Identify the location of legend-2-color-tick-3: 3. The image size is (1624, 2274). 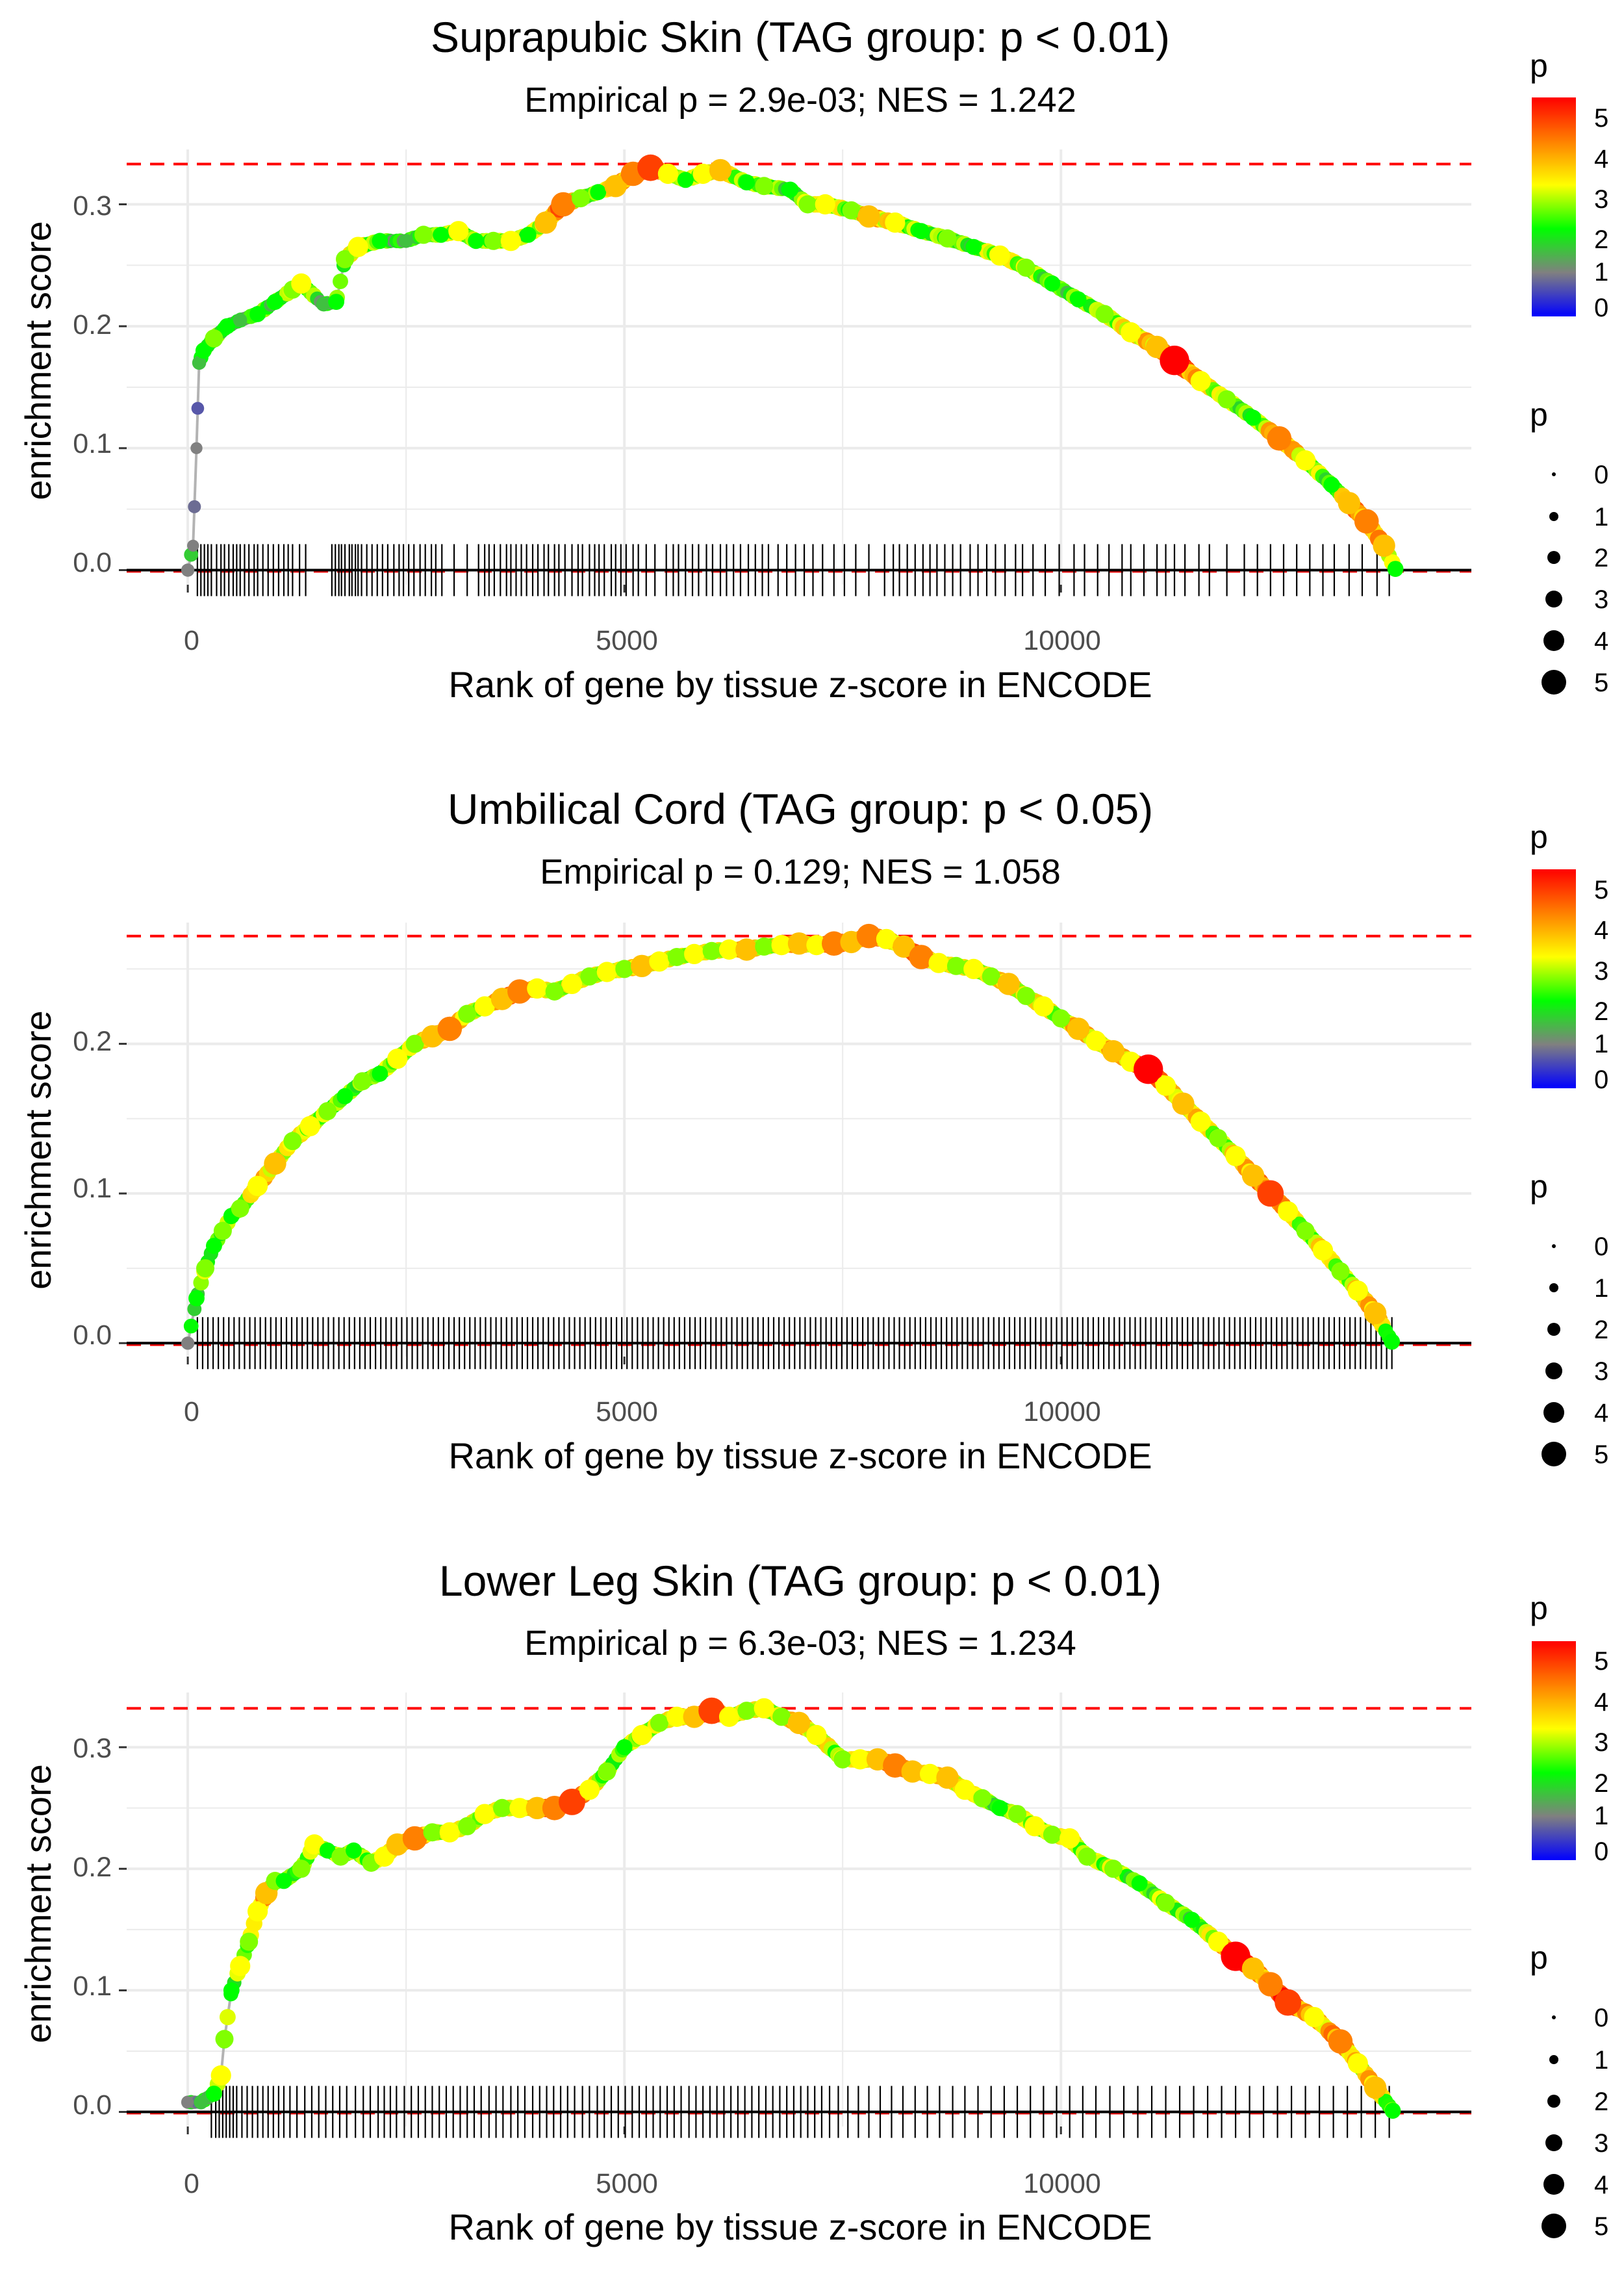
(1601, 971).